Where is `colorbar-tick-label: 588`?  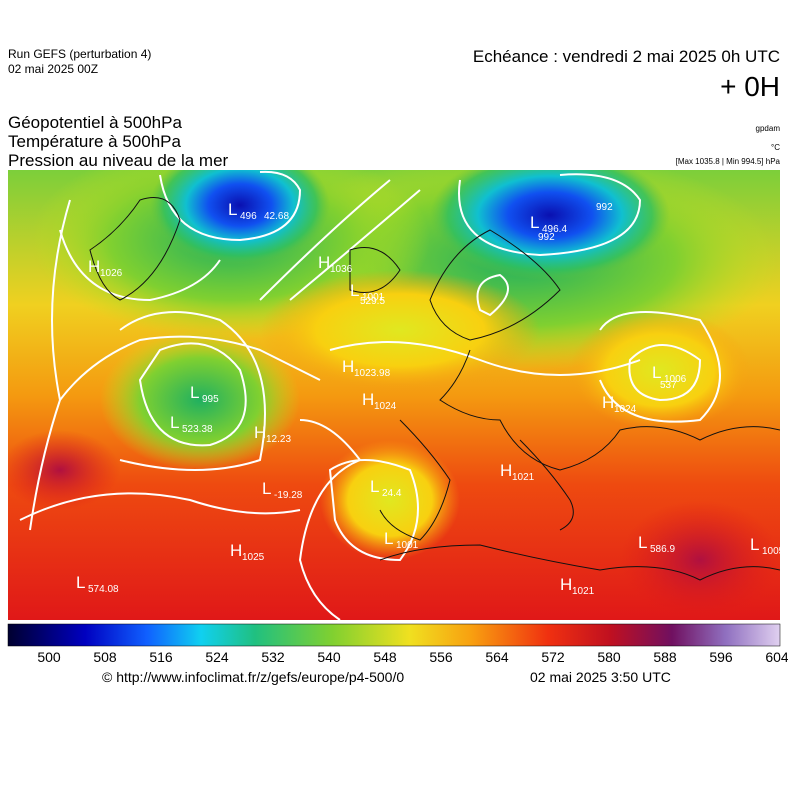 colorbar-tick-label: 588 is located at coordinates (665, 657).